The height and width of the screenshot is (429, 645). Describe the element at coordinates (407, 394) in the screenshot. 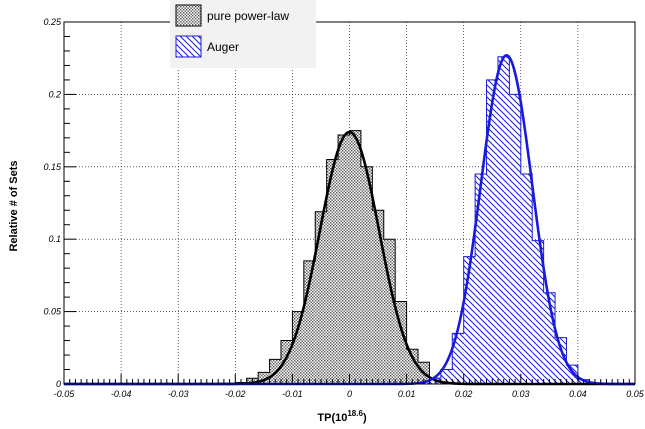

I see `x-tick-label: 0.01` at that location.